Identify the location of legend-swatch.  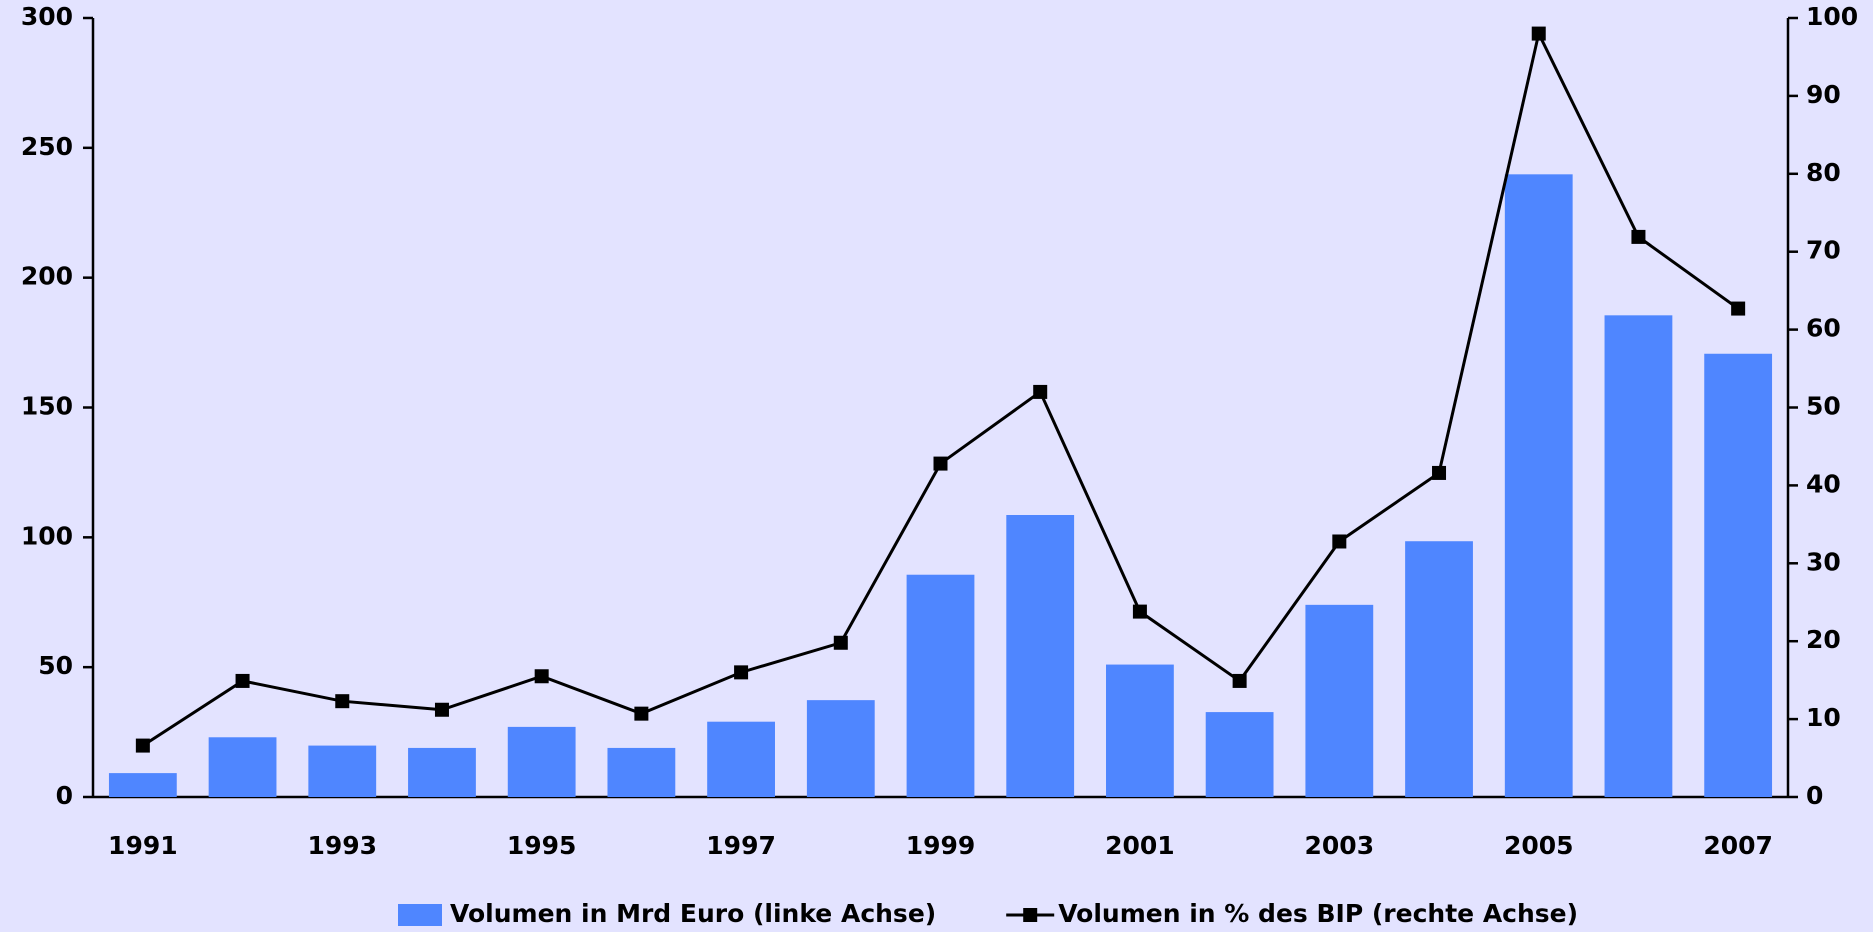
(420, 915).